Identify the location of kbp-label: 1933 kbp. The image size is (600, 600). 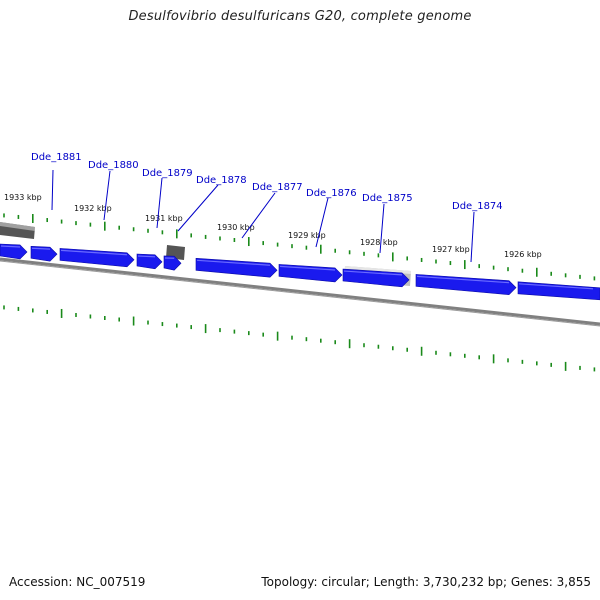
(23, 197).